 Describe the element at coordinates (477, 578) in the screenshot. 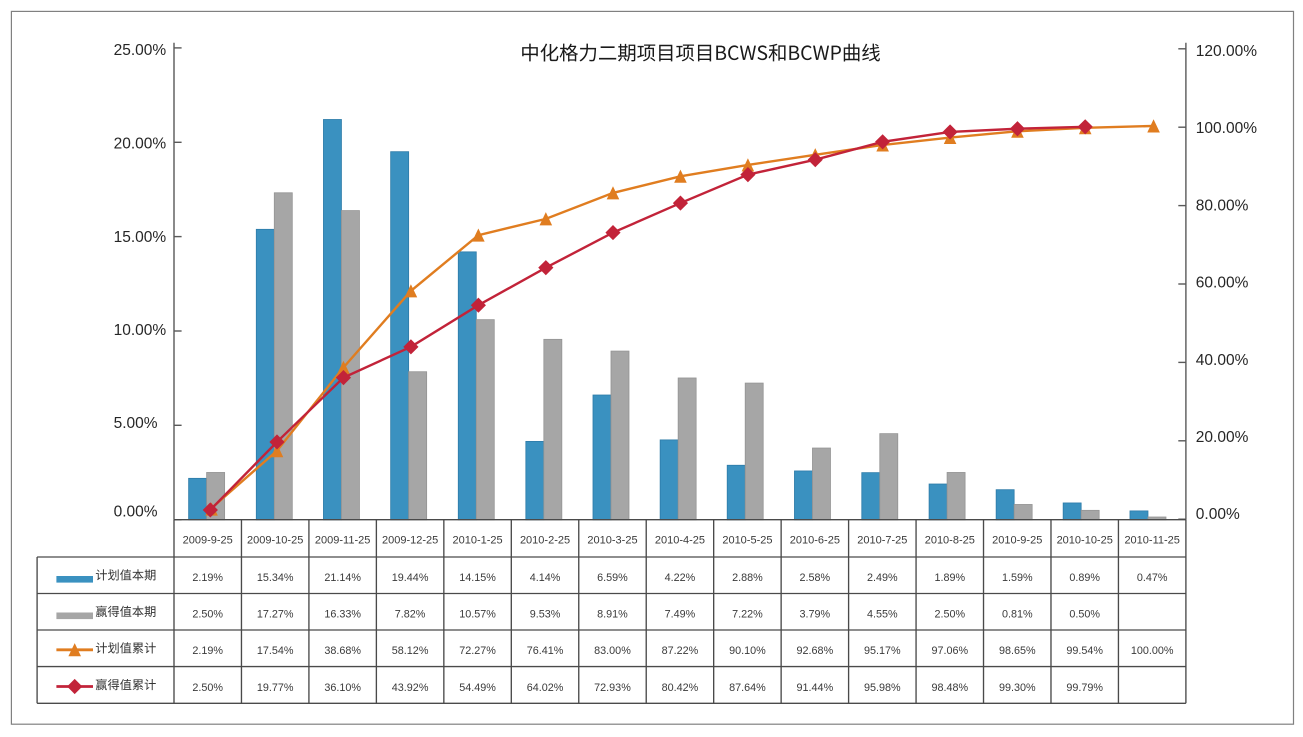

I see `svg-text: 14.15%` at that location.